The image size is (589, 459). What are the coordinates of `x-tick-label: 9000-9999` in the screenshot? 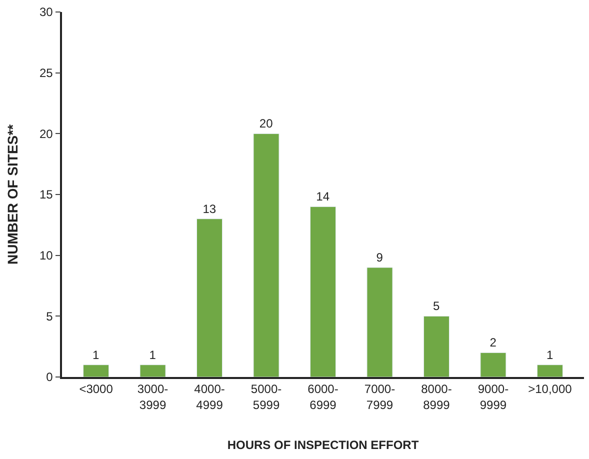 It's located at (493, 397).